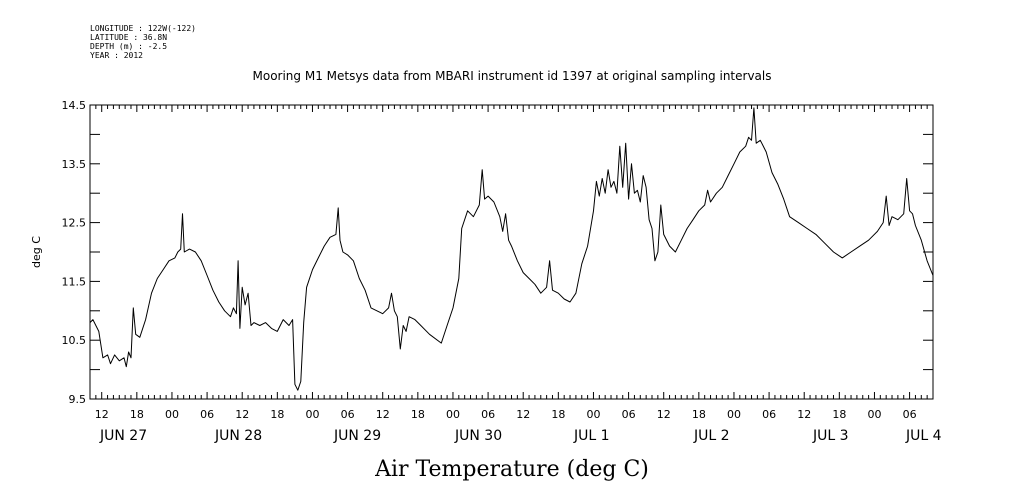  Describe the element at coordinates (116, 55) in the screenshot. I see `meta-line-year: YEAR : 2012` at that location.